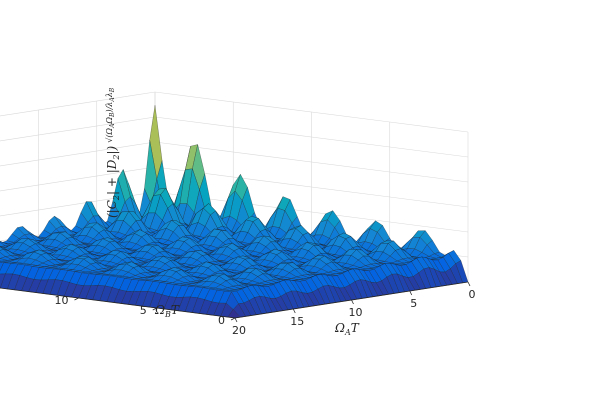  I want to click on y-axis-label-text: ΩBT, so click(167, 311).